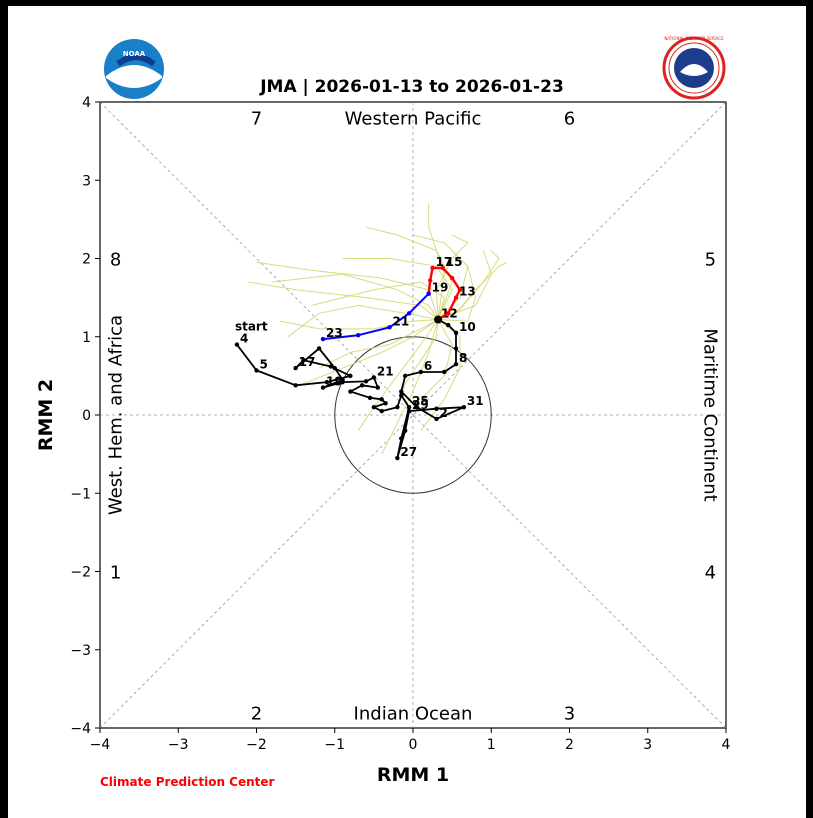 The width and height of the screenshot is (813, 818). Describe the element at coordinates (413, 713) in the screenshot. I see `region-label-bottom: Indian Ocean` at that location.